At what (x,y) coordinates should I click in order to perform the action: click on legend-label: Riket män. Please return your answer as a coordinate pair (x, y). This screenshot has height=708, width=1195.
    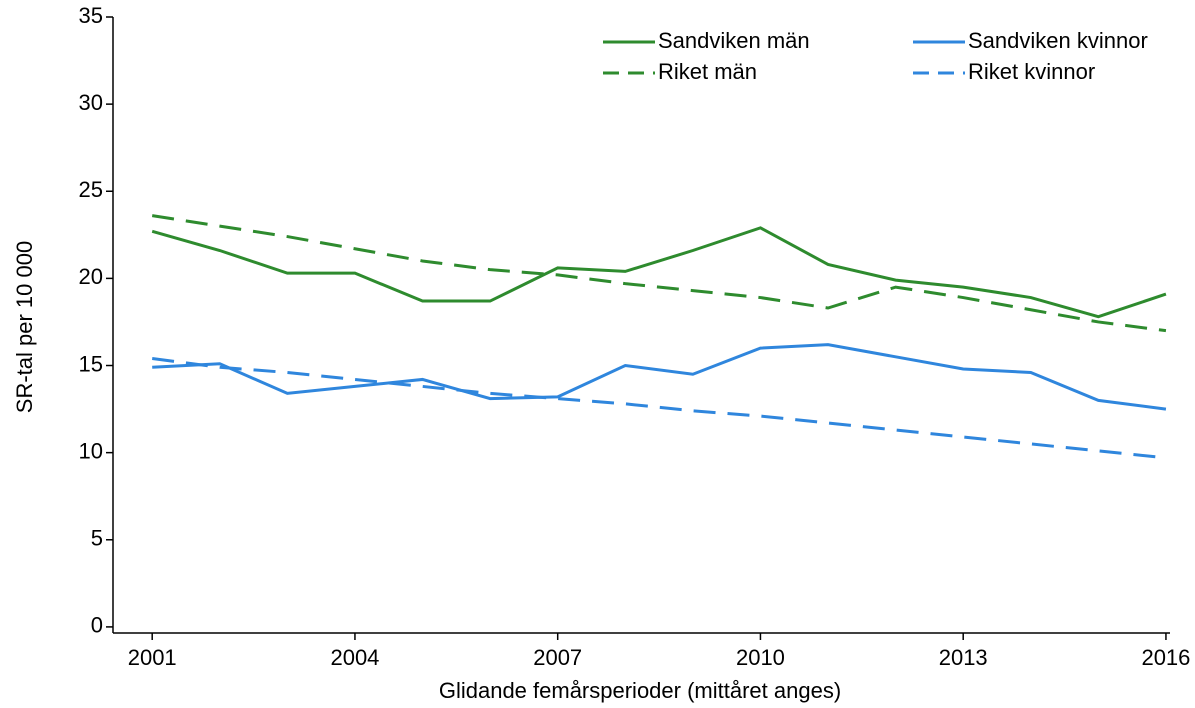
    Looking at the image, I should click on (707, 71).